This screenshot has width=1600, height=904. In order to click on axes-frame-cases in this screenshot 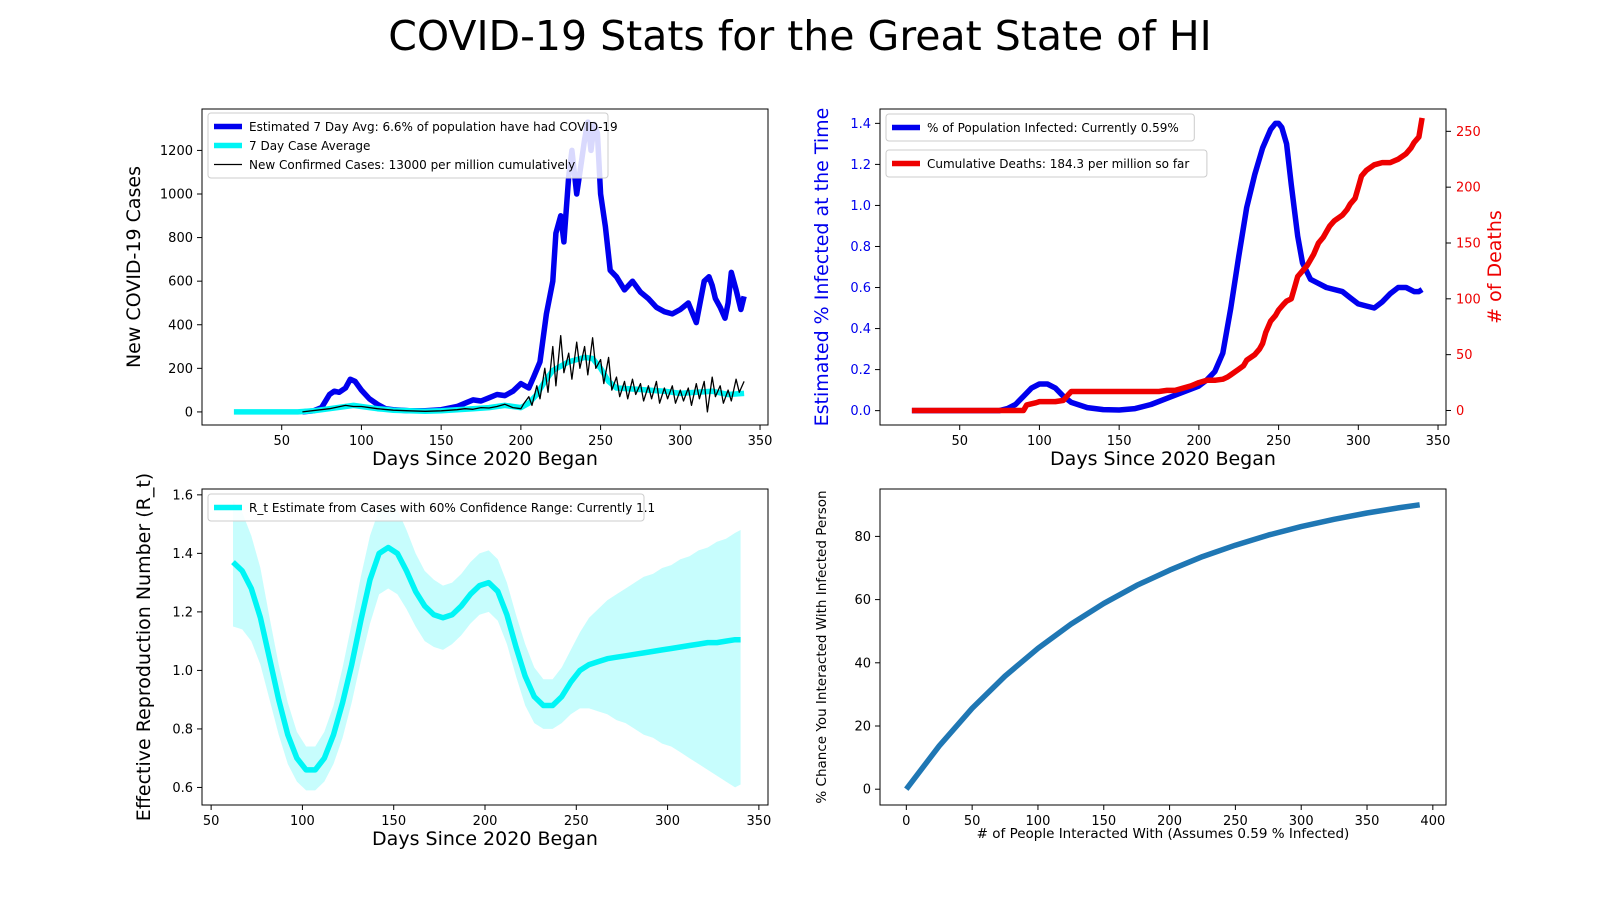, I will do `click(485, 267)`.